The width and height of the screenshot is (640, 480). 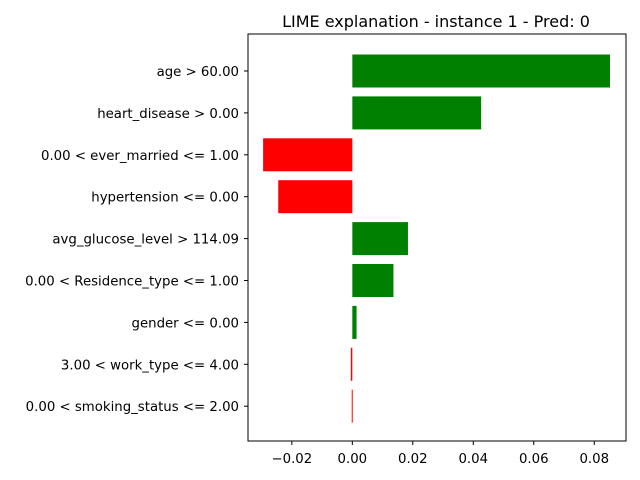 I want to click on y-tick-label: 0.00 < Residence_type <= 1.00, so click(x=132, y=282).